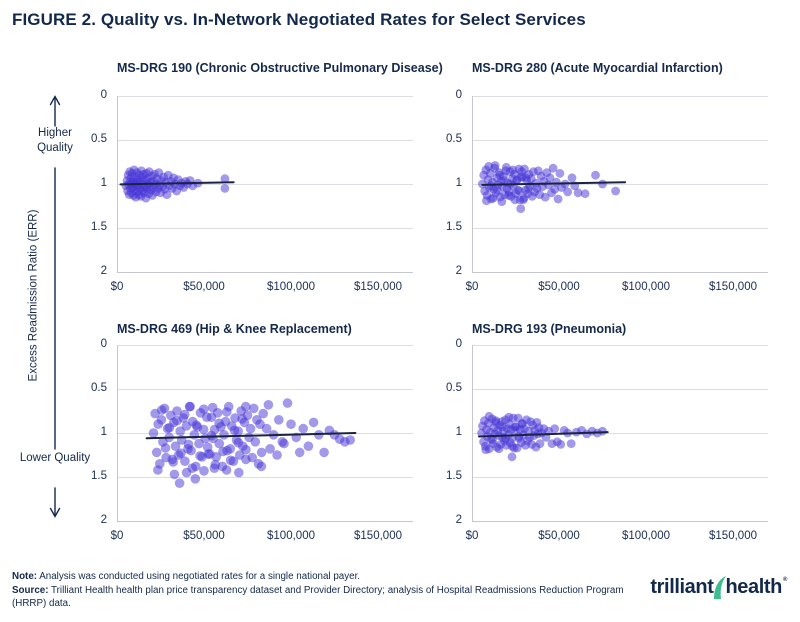 This screenshot has width=800, height=622. What do you see at coordinates (265, 433) in the screenshot?
I see `scatter-plot-drg469` at bounding box center [265, 433].